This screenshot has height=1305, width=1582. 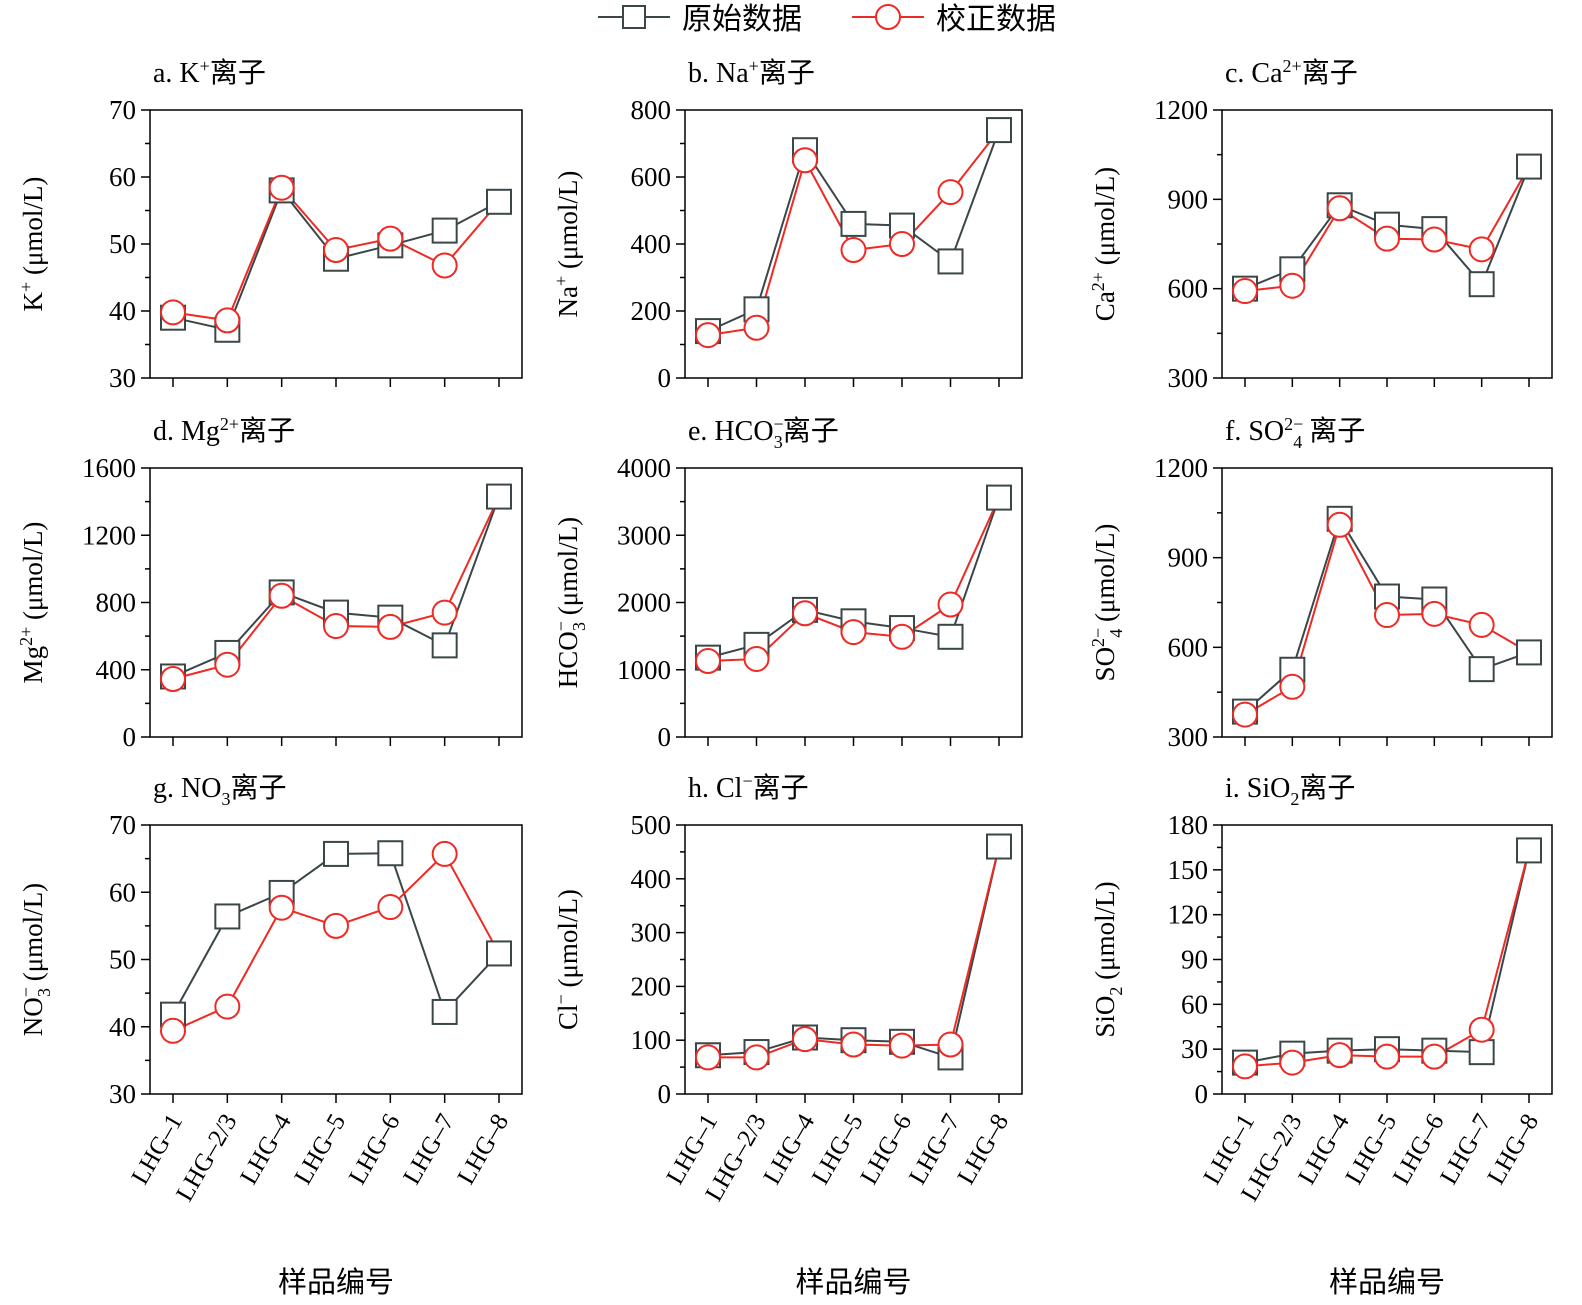 I want to click on y-tick-label: 2000, so click(x=644, y=603).